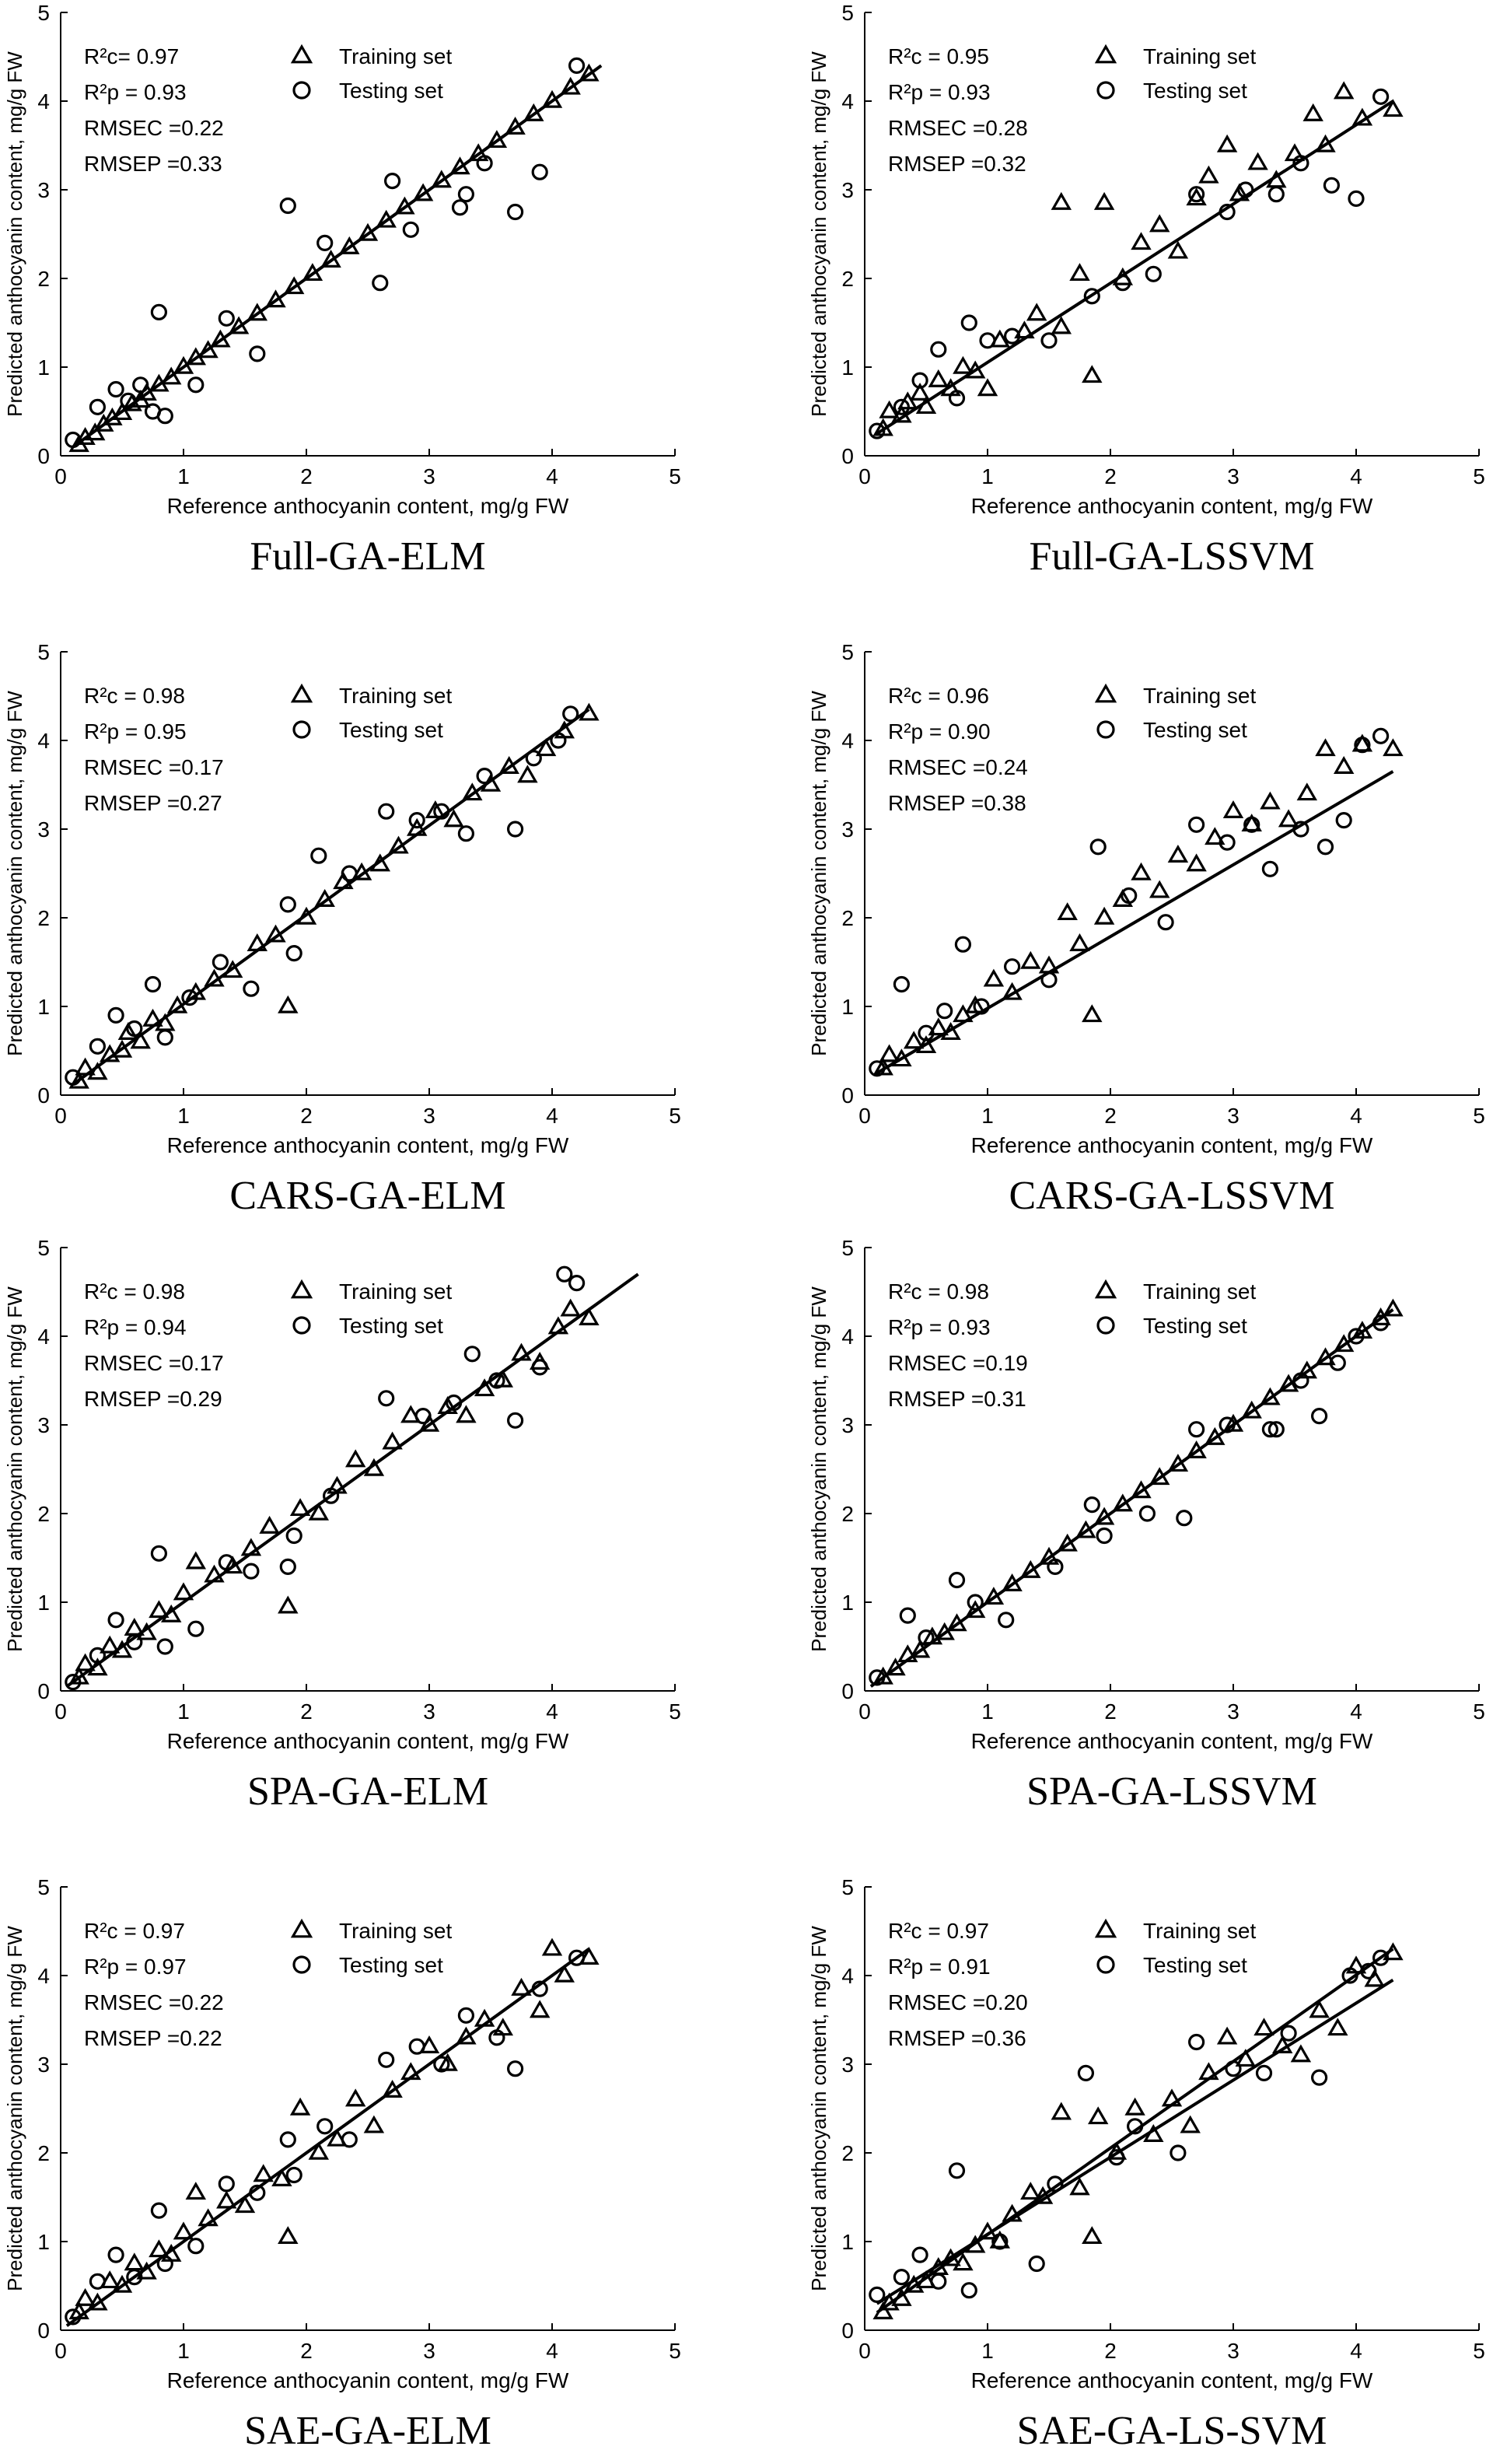 This screenshot has height=2464, width=1493. What do you see at coordinates (135, 92) in the screenshot?
I see `r2p-stat: R²p = 0.93` at bounding box center [135, 92].